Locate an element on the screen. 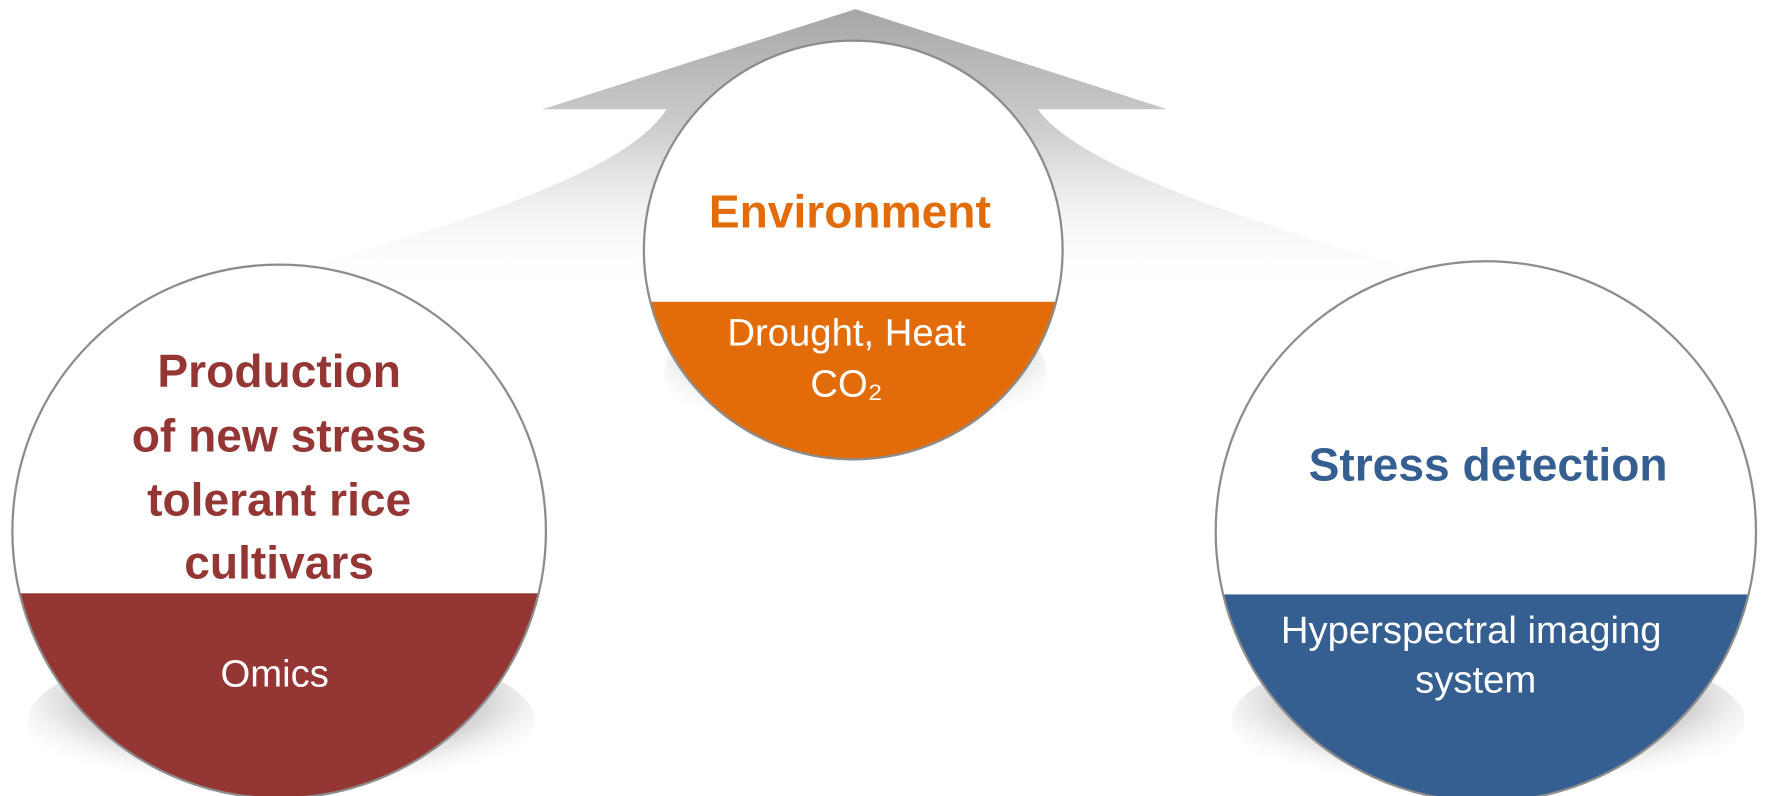 The height and width of the screenshot is (796, 1765). outline is located at coordinates (853, 250).